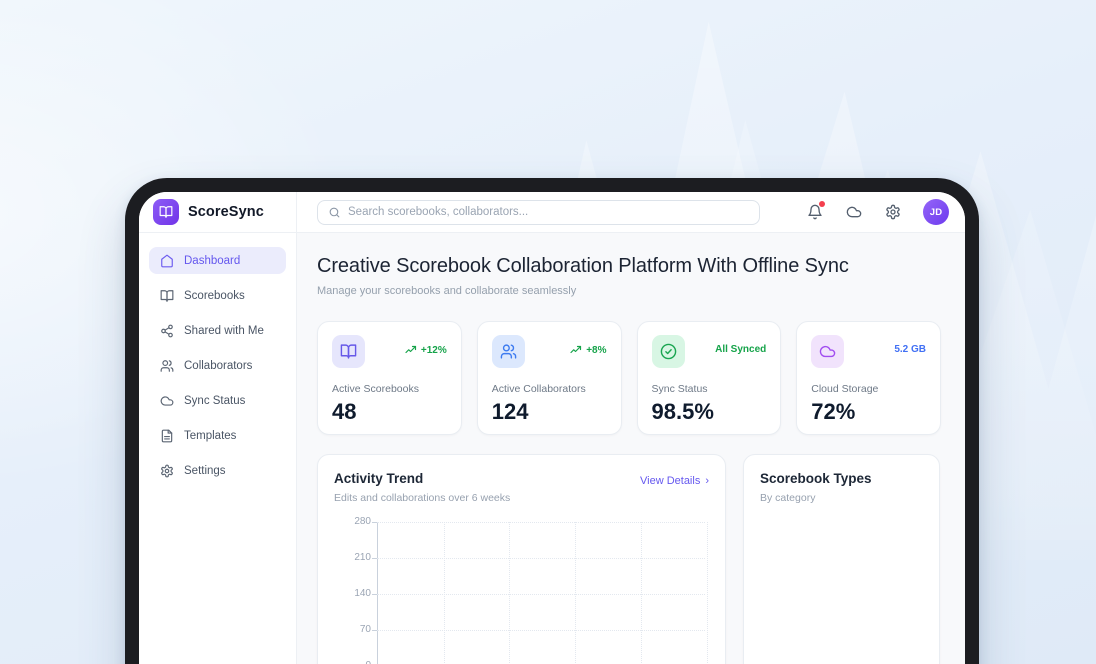 This screenshot has height=664, width=1096. What do you see at coordinates (365, 629) in the screenshot?
I see `y-axis-tick-label: 70` at bounding box center [365, 629].